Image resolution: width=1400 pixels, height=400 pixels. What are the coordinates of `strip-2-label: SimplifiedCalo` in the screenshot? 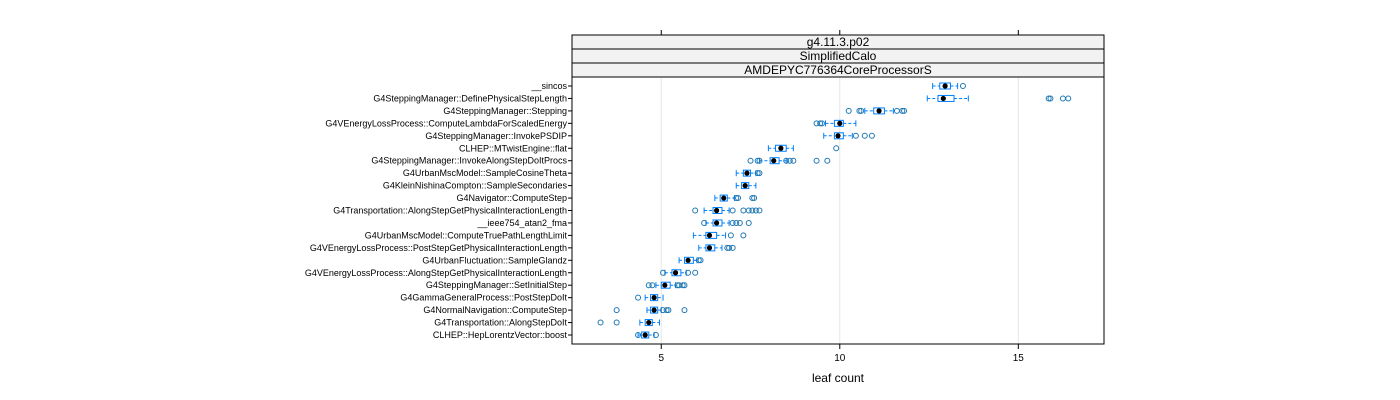 It's located at (838, 56).